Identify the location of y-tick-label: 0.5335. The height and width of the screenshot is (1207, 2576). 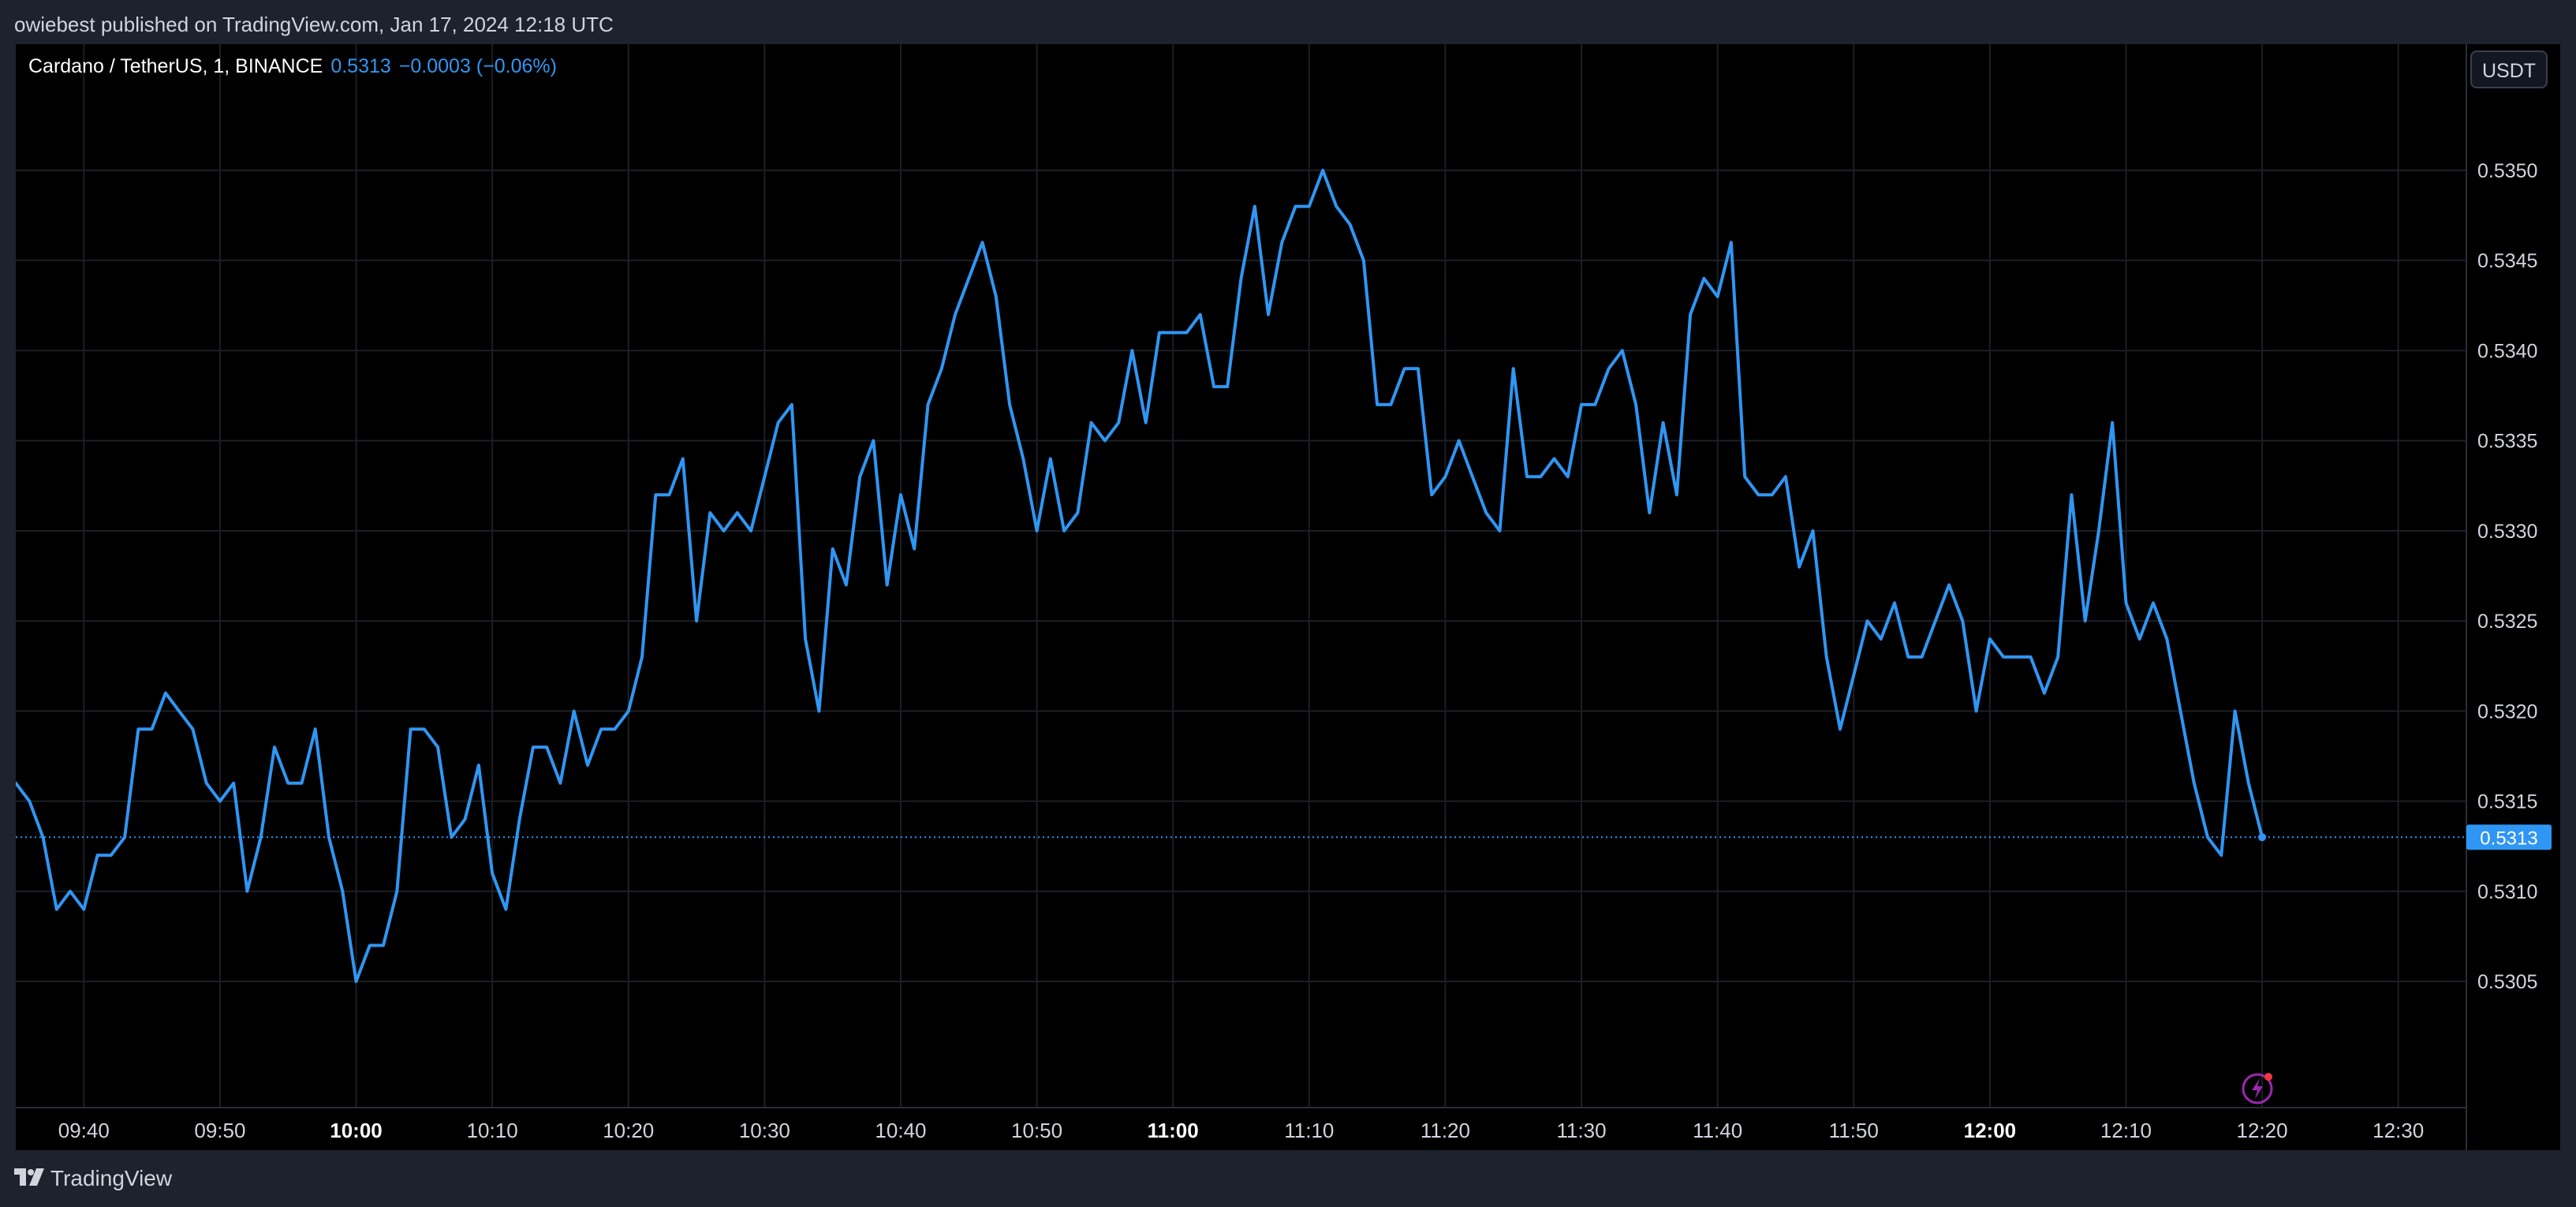
(2507, 442).